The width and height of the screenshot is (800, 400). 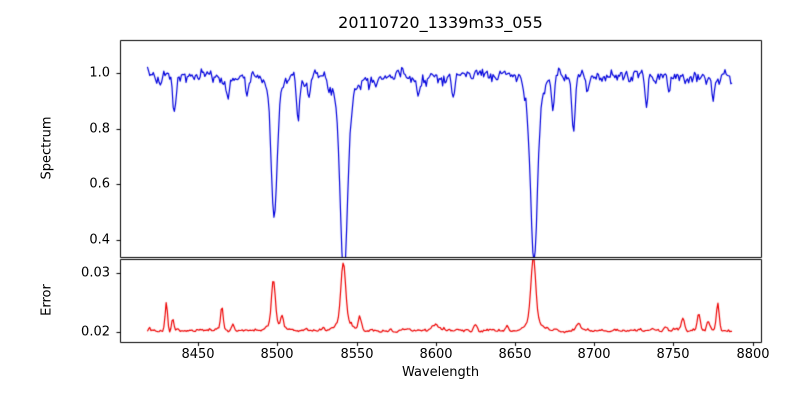 What do you see at coordinates (47, 300) in the screenshot?
I see `error-axis-label: Error` at bounding box center [47, 300].